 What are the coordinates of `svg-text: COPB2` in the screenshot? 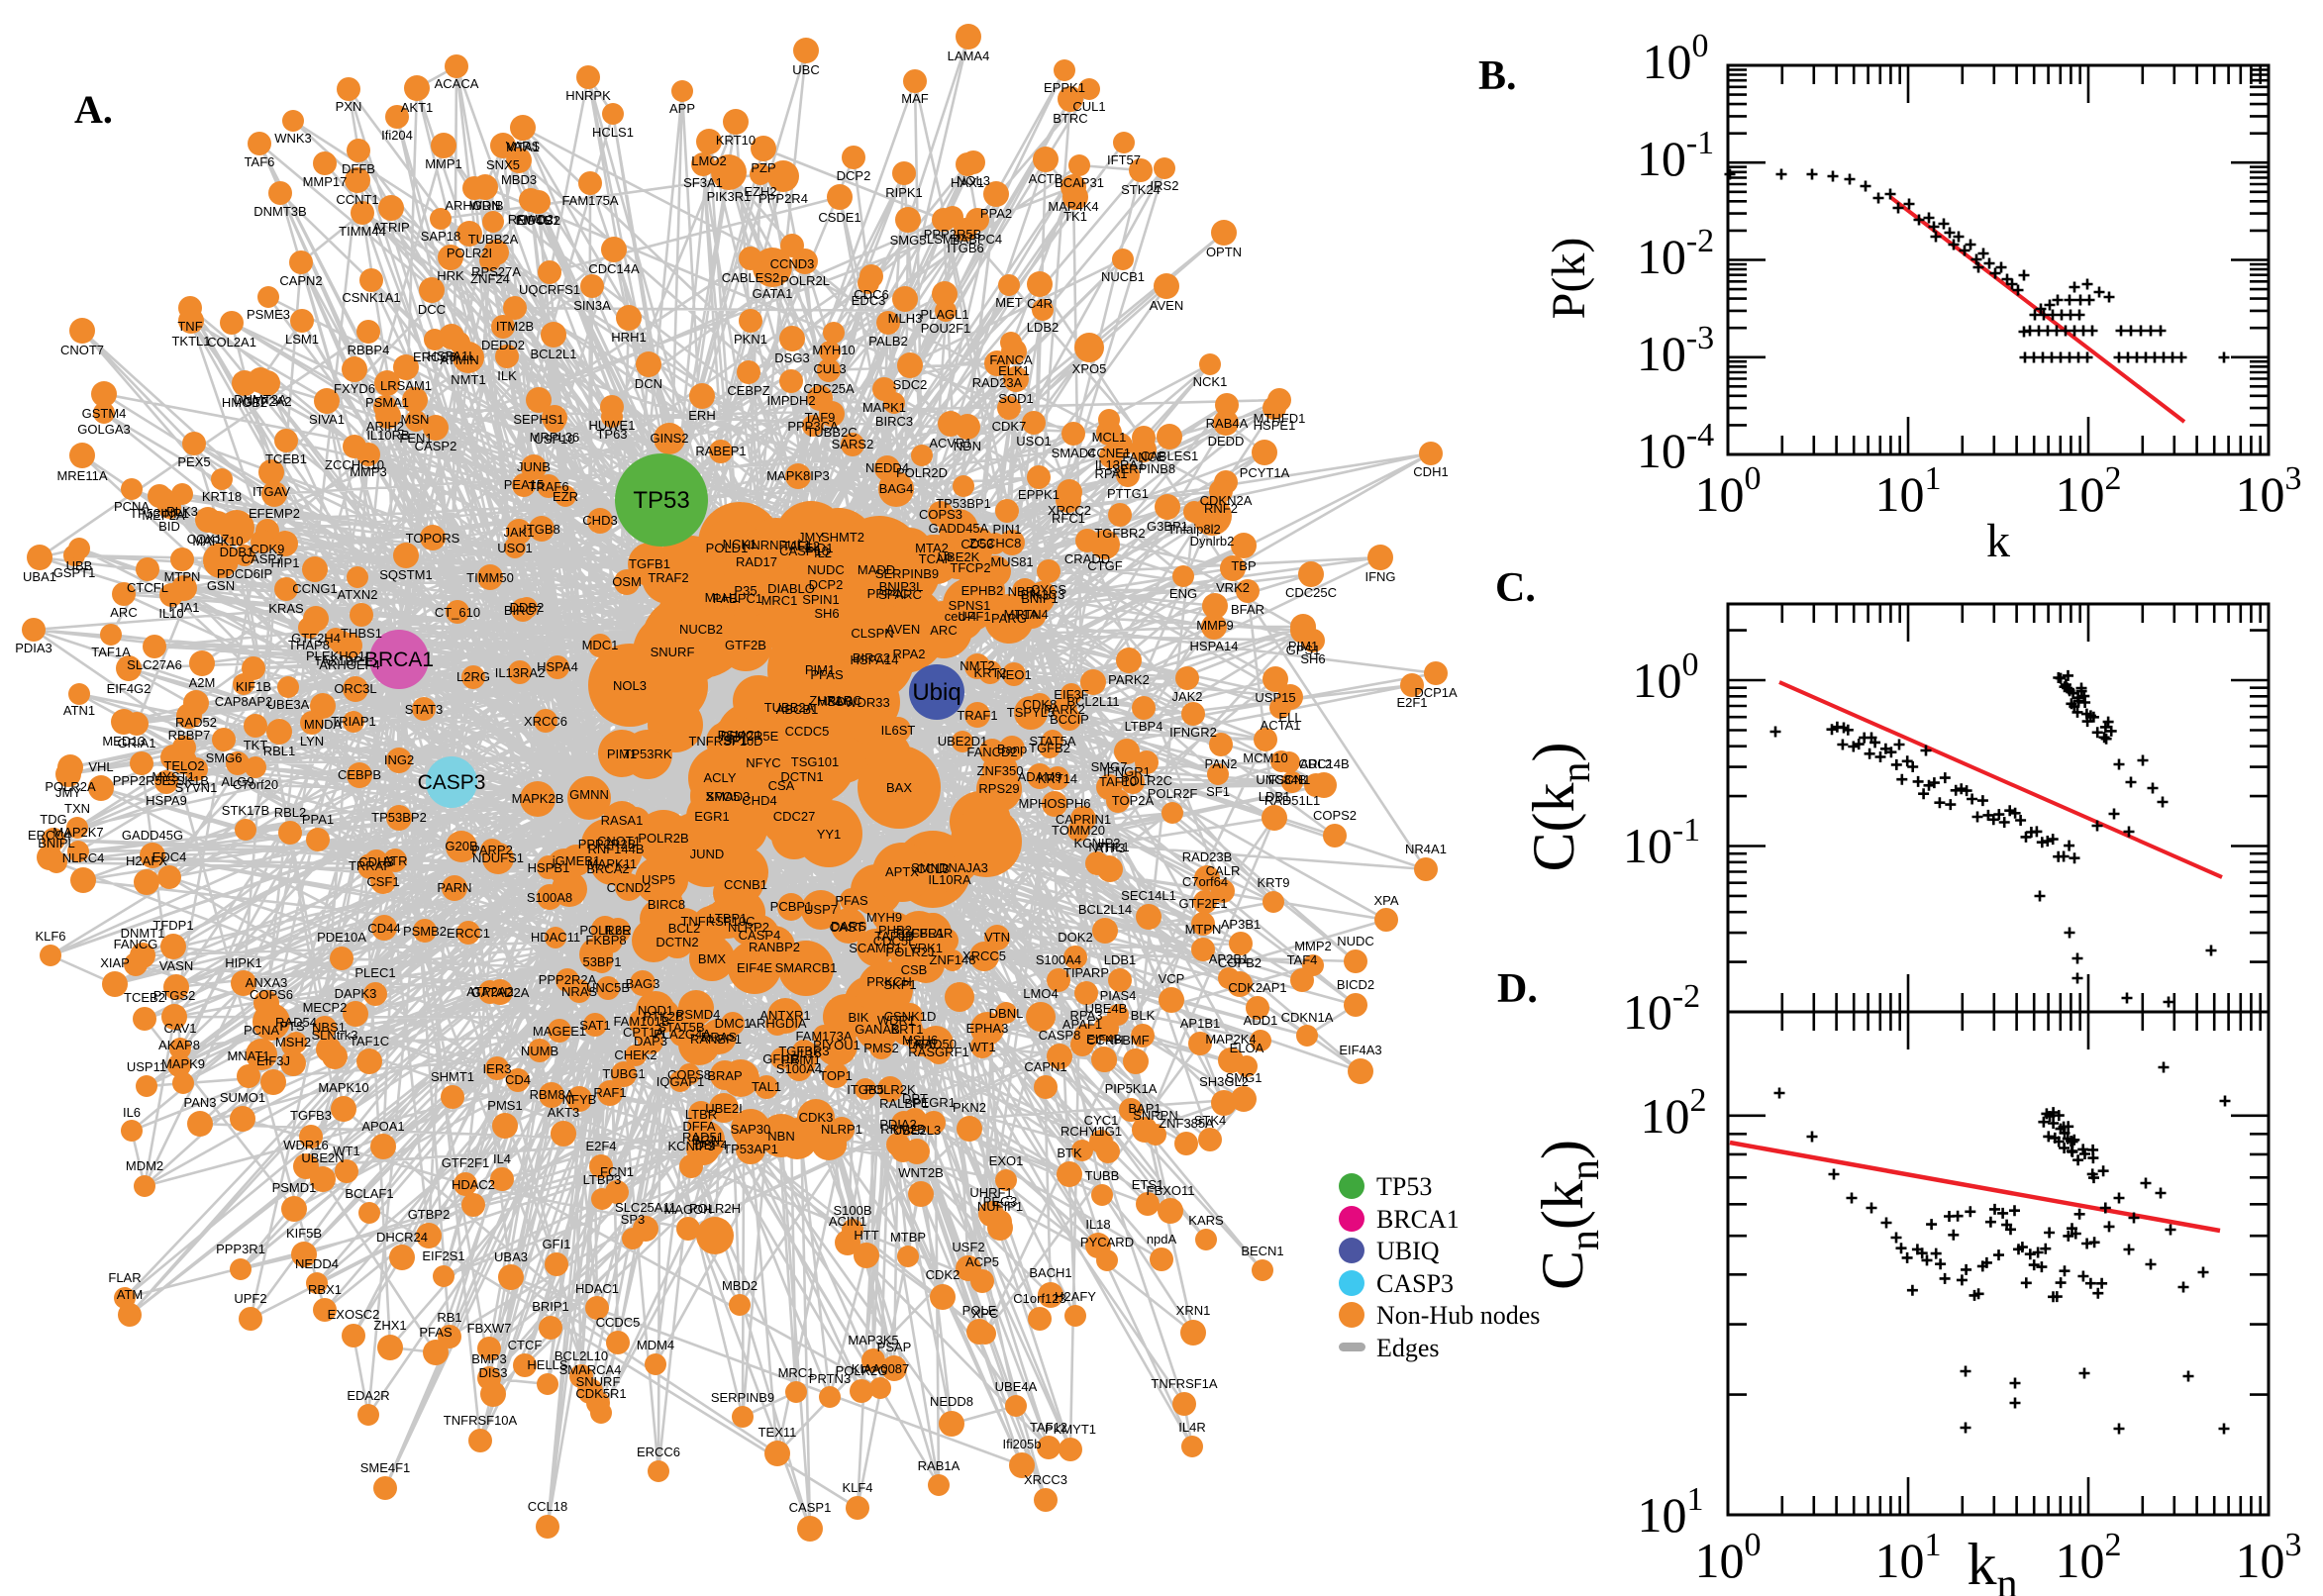 It's located at (1240, 962).